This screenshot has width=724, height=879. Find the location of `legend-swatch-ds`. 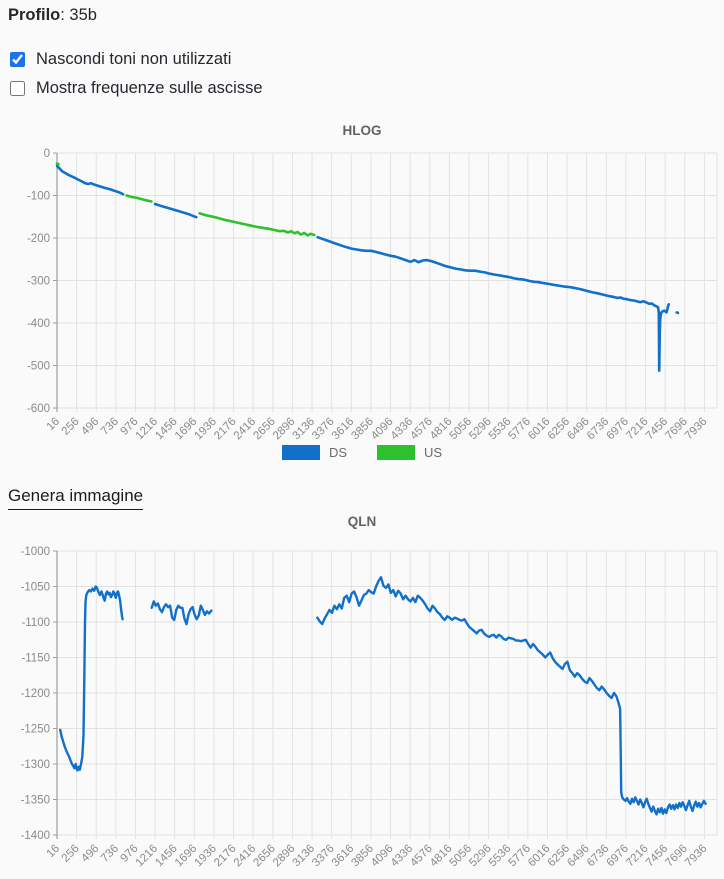

legend-swatch-ds is located at coordinates (300, 452).